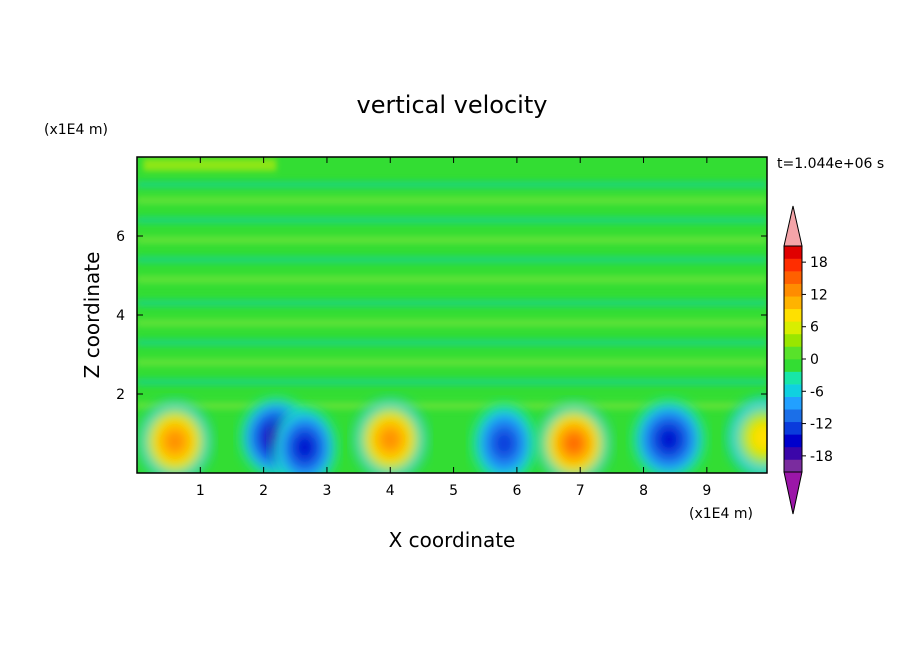 This screenshot has width=904, height=654. What do you see at coordinates (120, 237) in the screenshot?
I see `y-tick-label: 6` at bounding box center [120, 237].